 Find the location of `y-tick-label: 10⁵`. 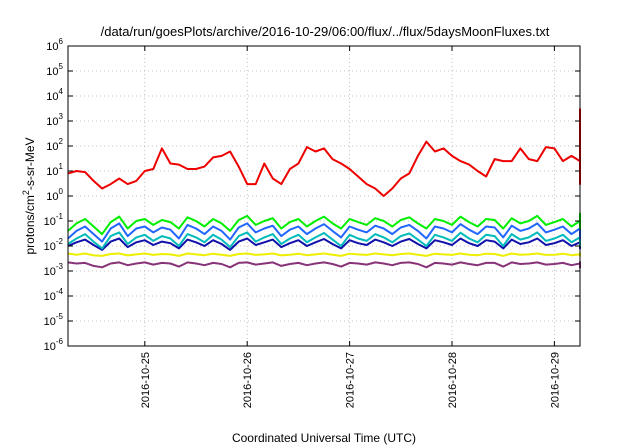

y-tick-label: 10⁵ is located at coordinates (54, 70).